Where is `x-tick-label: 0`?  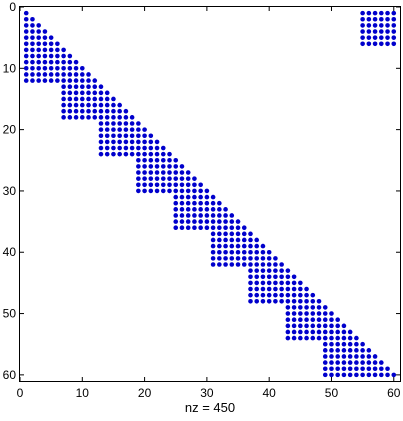
x-tick-label: 0 is located at coordinates (20, 393).